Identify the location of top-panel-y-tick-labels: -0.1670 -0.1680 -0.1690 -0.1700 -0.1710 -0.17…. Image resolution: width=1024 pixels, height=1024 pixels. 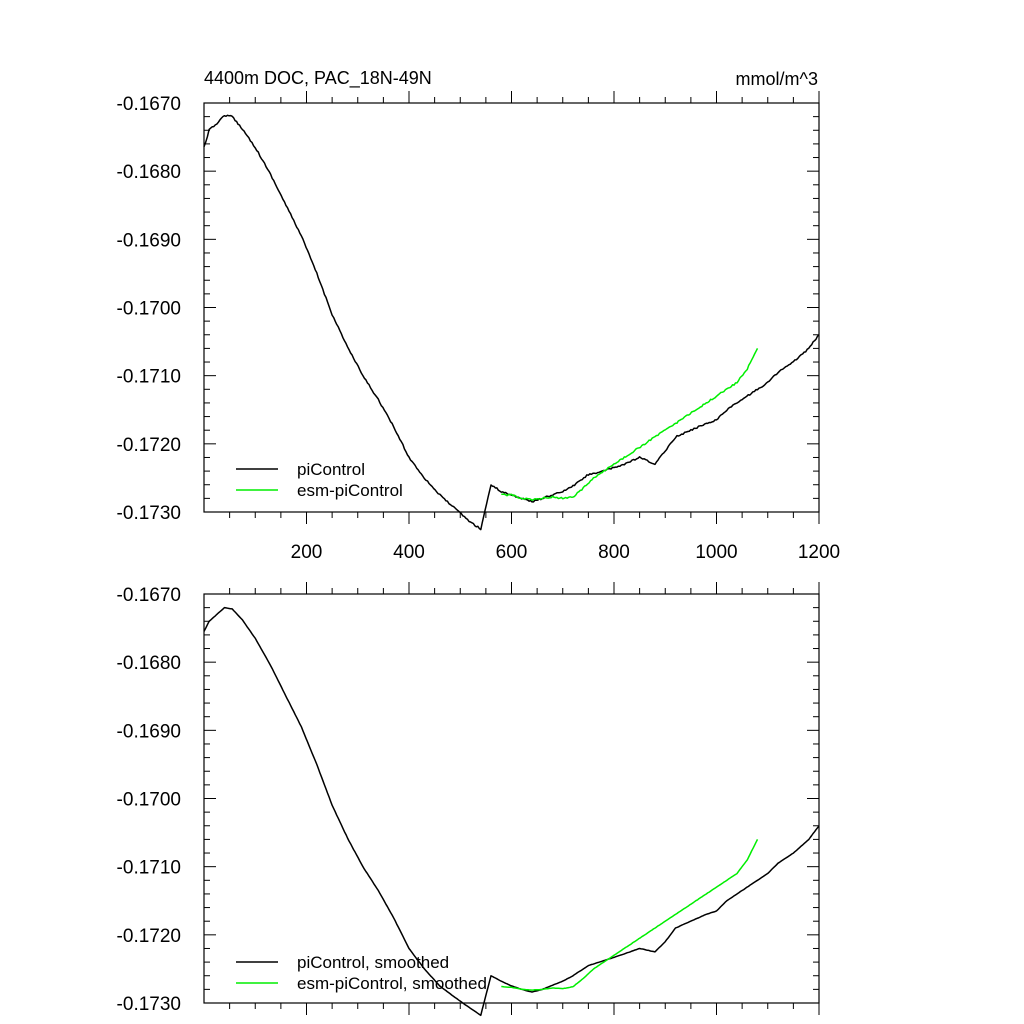
(149, 309).